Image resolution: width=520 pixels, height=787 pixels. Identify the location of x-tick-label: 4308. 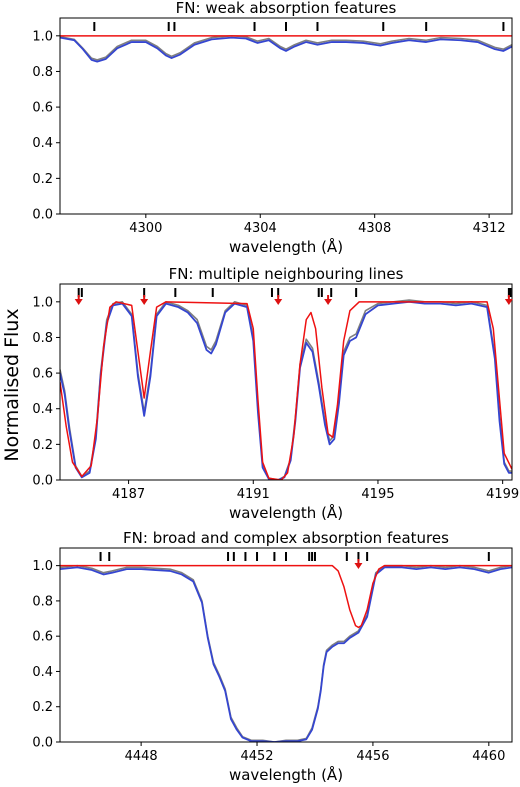
(374, 228).